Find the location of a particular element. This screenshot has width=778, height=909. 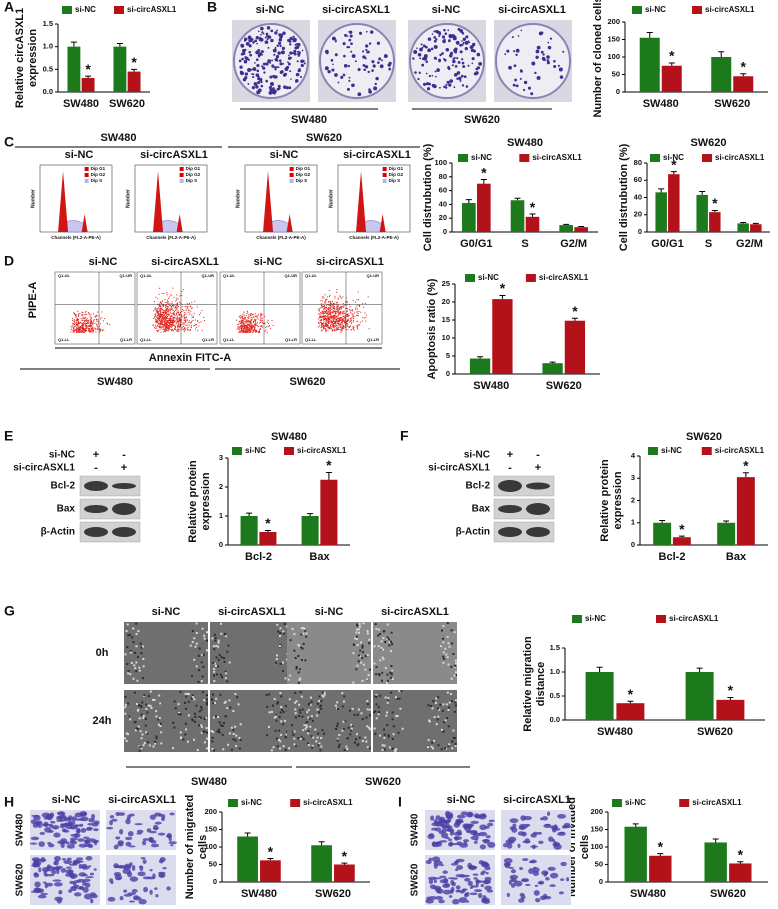

y-tick-label: 5 is located at coordinates (448, 355).